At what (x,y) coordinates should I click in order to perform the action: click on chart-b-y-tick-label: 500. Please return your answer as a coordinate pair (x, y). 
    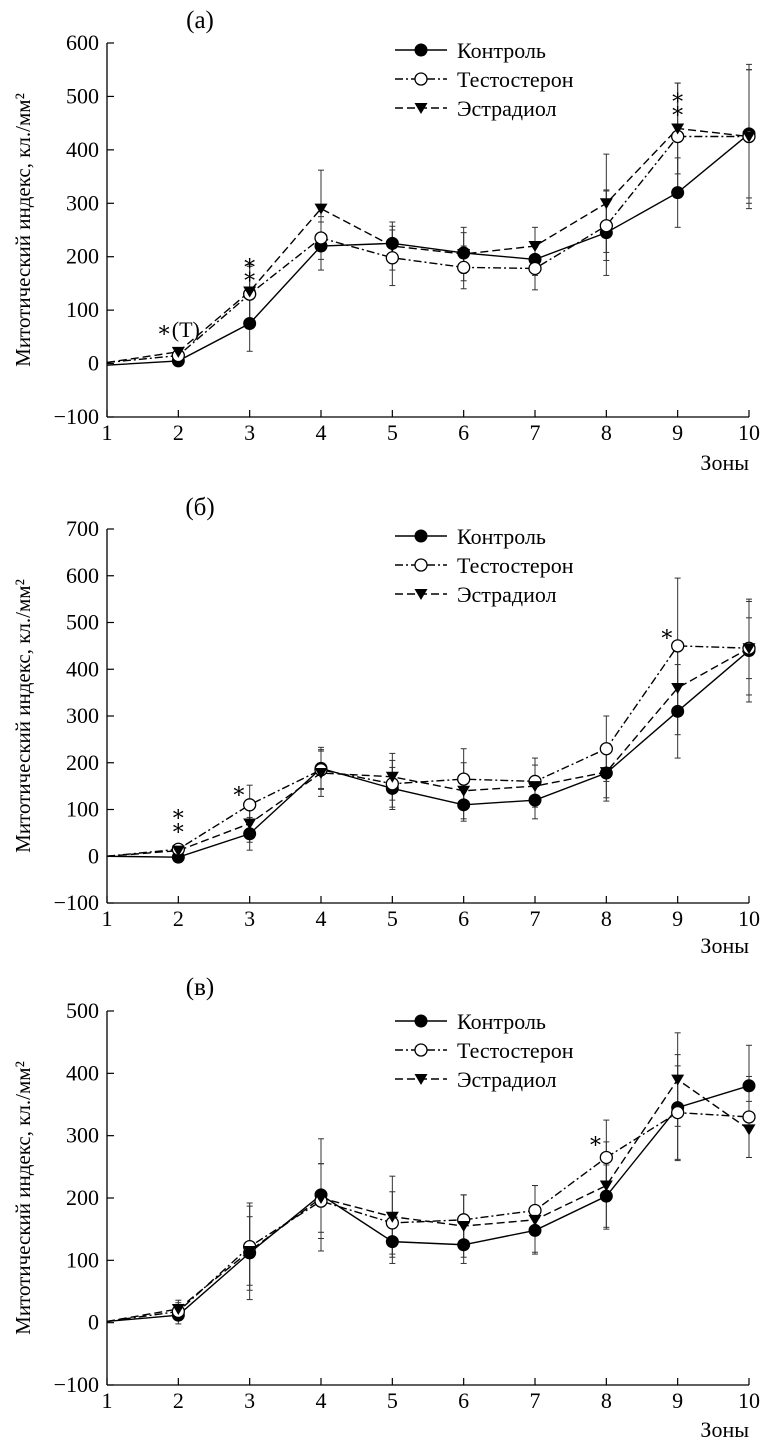
    Looking at the image, I should click on (82, 622).